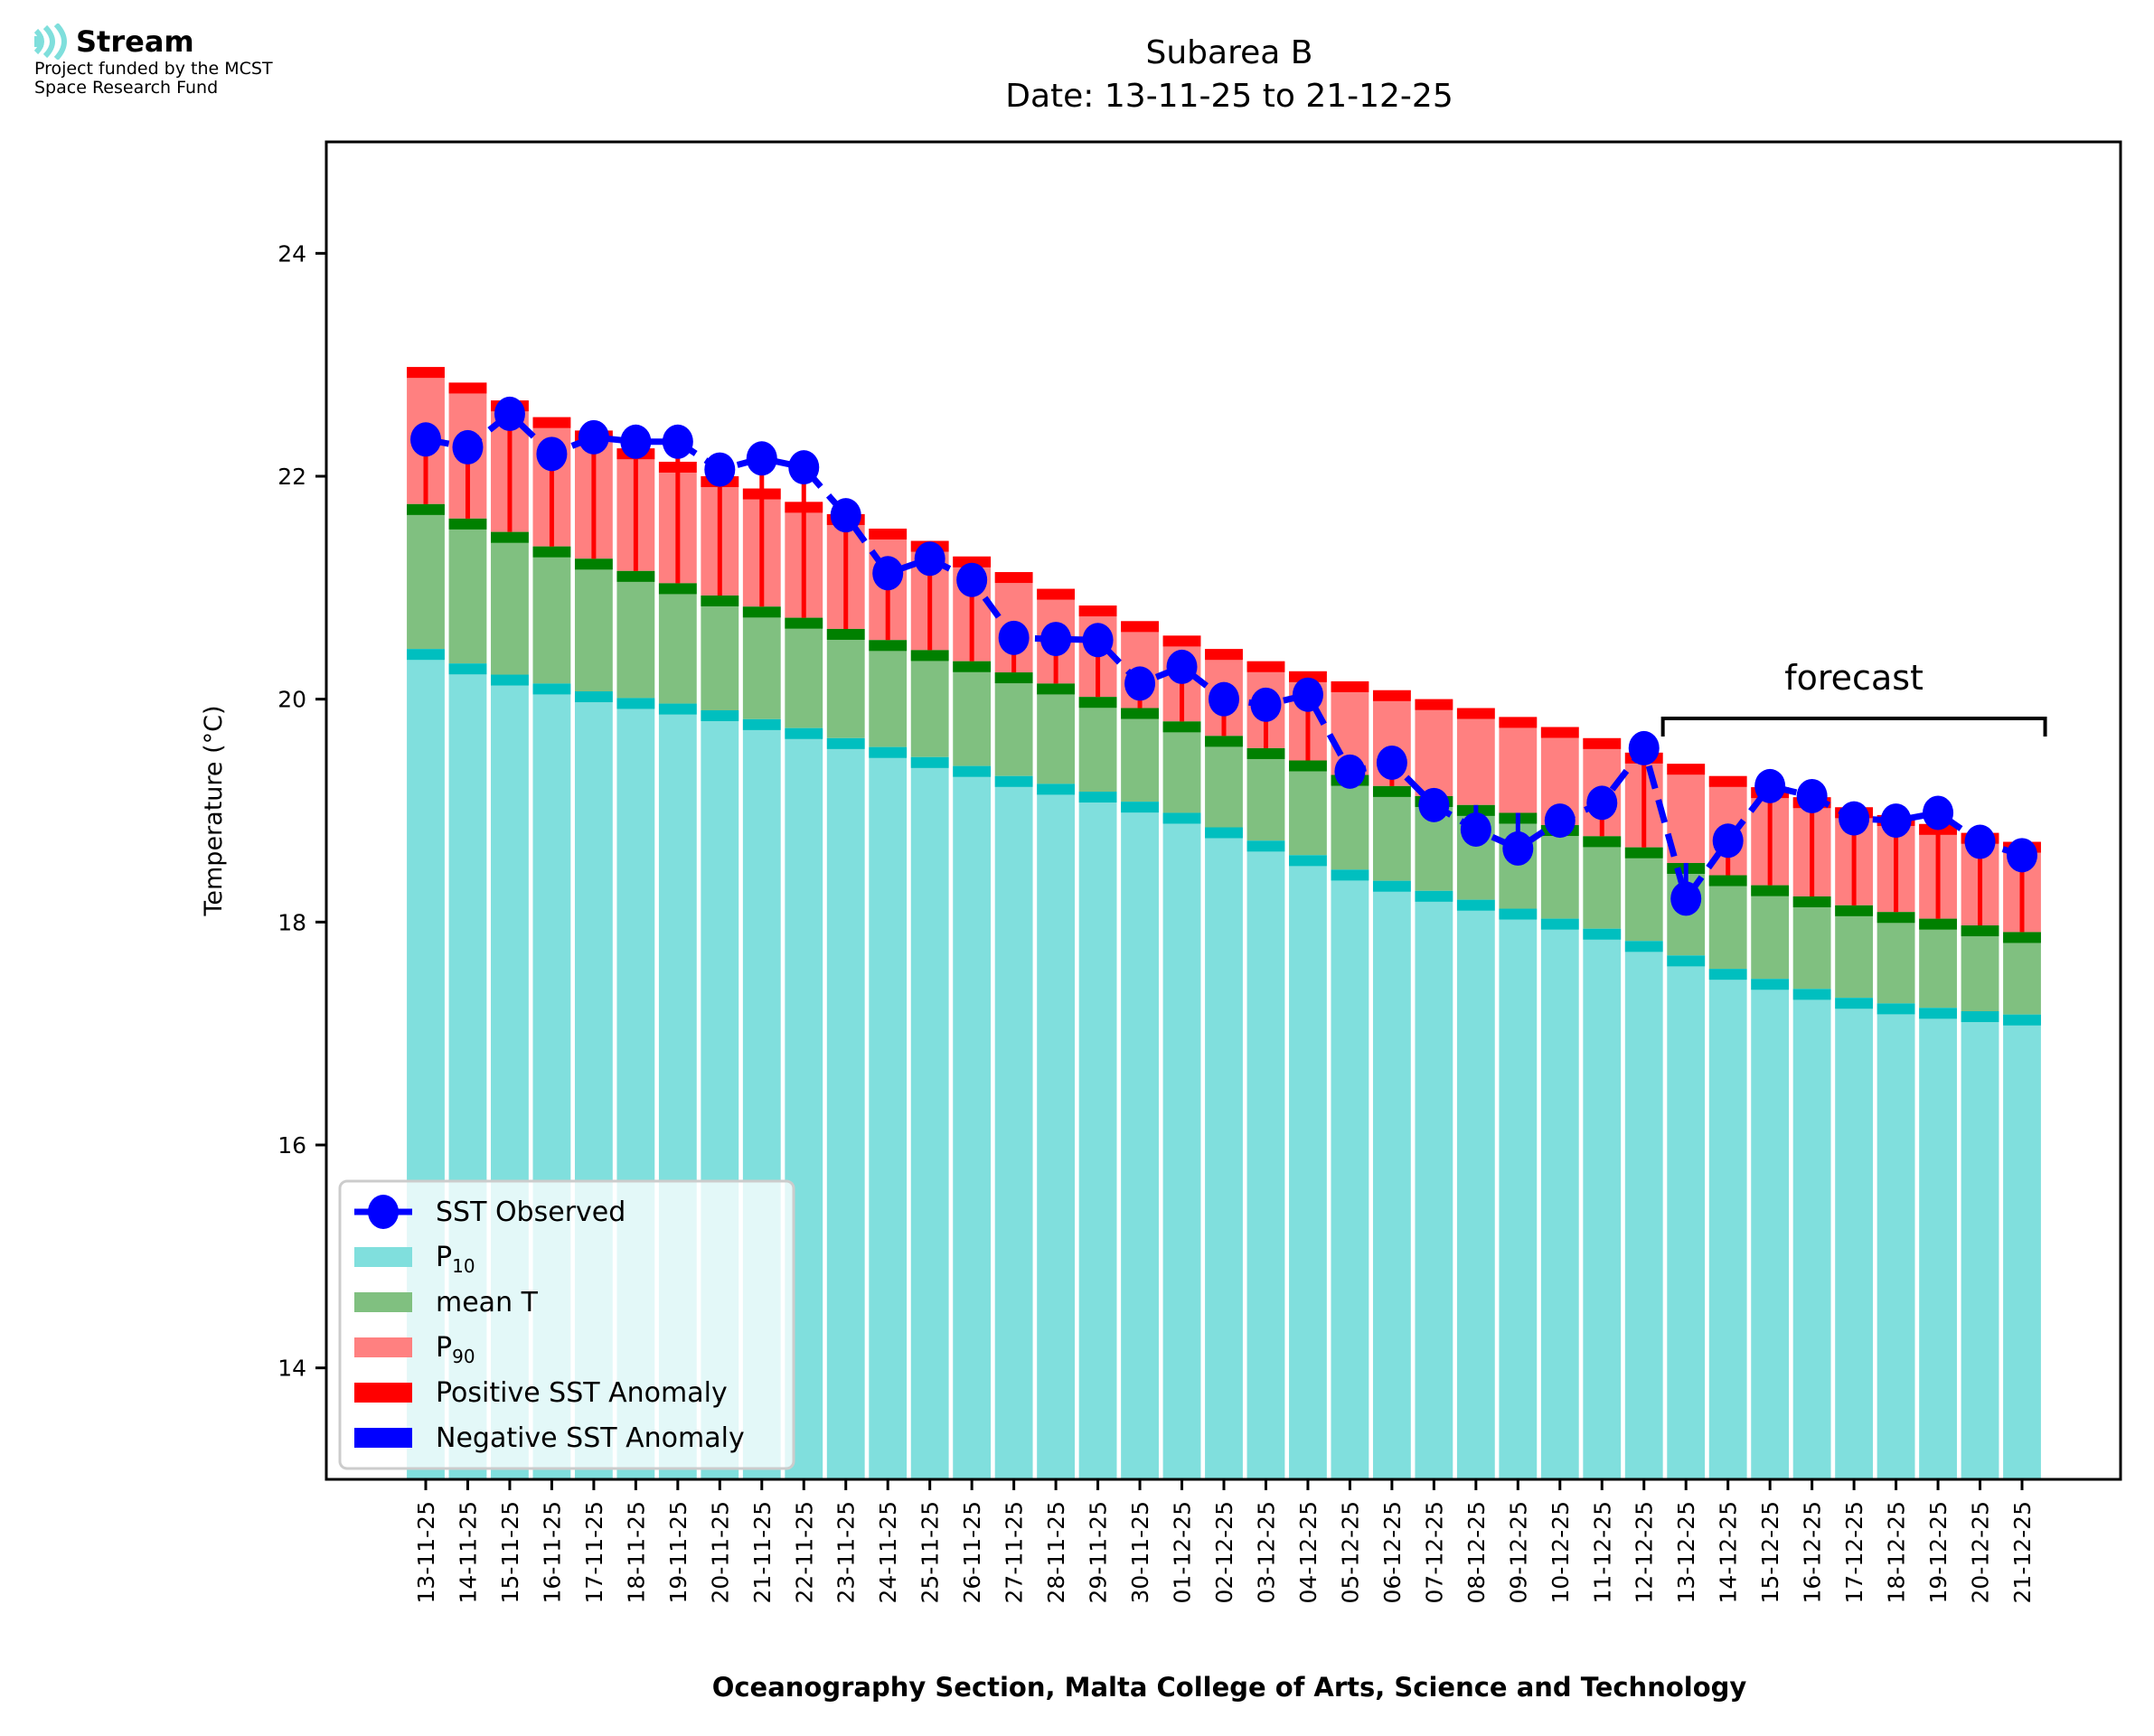 The image size is (2154, 1736). I want to click on x-tick-label: 19-11-25, so click(678, 1552).